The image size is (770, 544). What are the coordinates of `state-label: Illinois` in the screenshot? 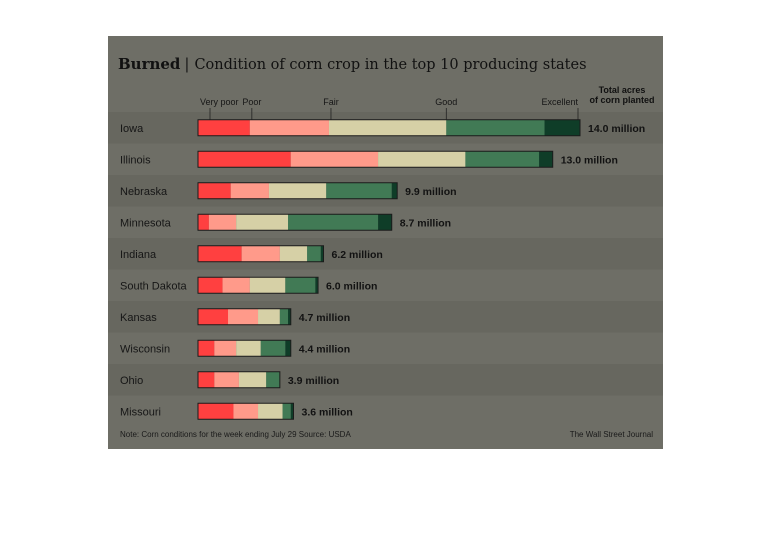 It's located at (135, 160).